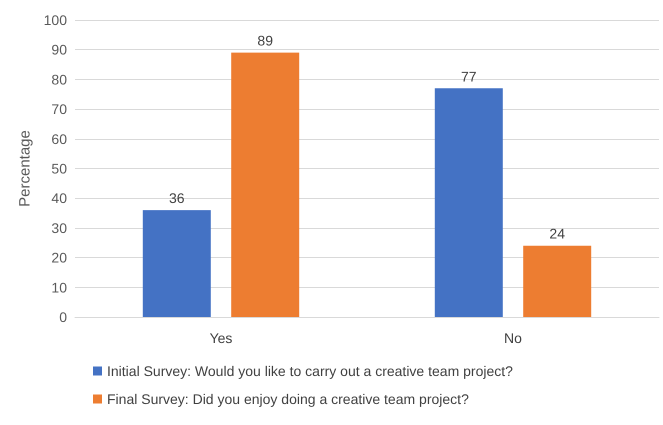 This screenshot has height=425, width=663. What do you see at coordinates (59, 198) in the screenshot?
I see `y-tick-label: 40` at bounding box center [59, 198].